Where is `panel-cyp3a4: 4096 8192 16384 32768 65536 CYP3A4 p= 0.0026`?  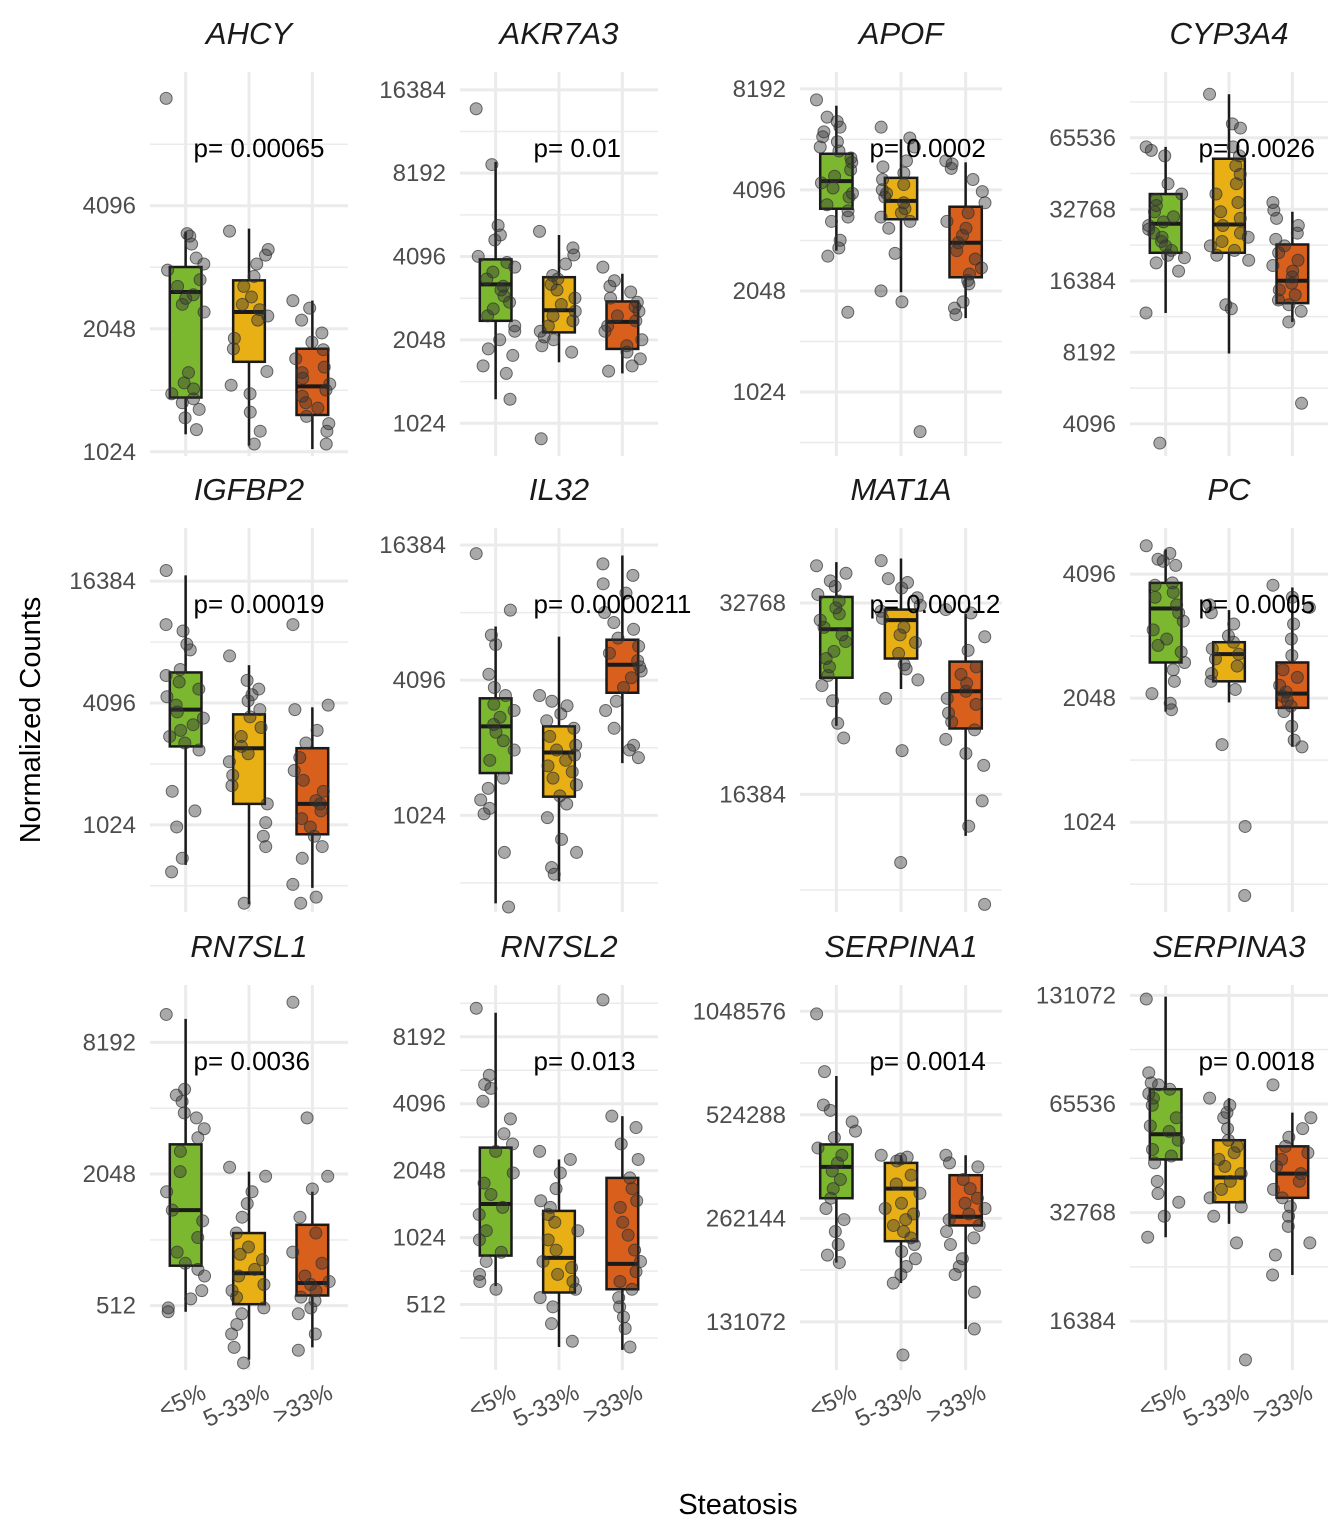 panel-cyp3a4: 4096 8192 16384 32768 65536 CYP3A4 p= 0.0026 is located at coordinates (1188, 236).